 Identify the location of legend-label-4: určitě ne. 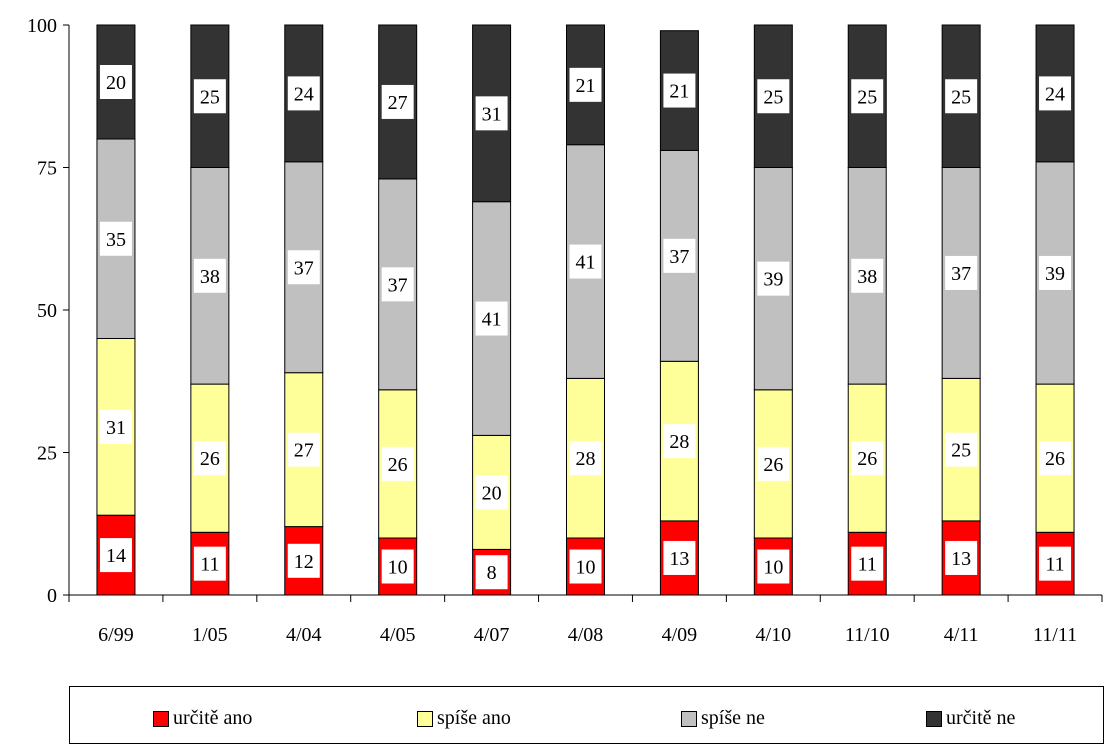
(981, 718).